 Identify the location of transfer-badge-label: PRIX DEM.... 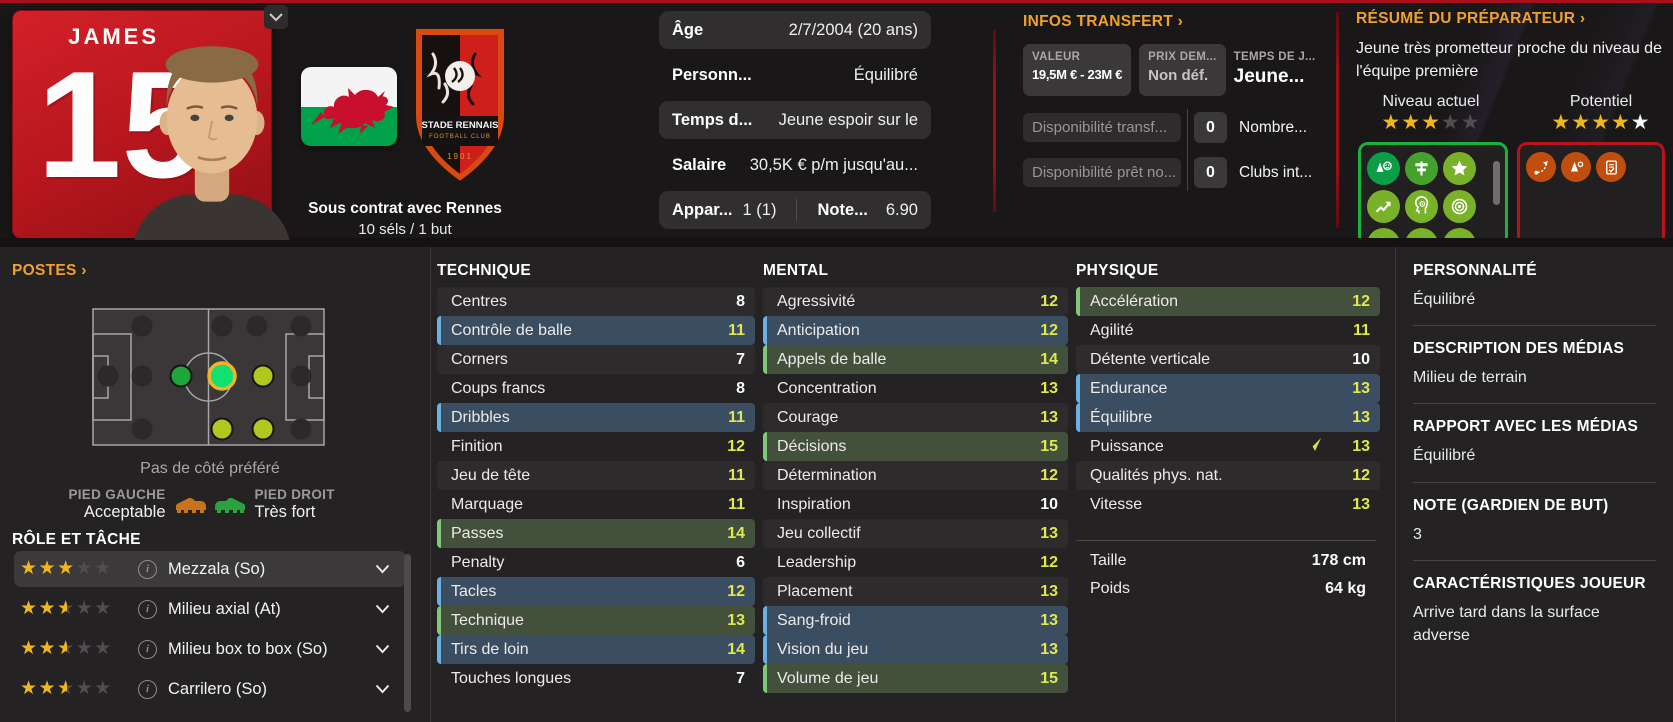
(1182, 57).